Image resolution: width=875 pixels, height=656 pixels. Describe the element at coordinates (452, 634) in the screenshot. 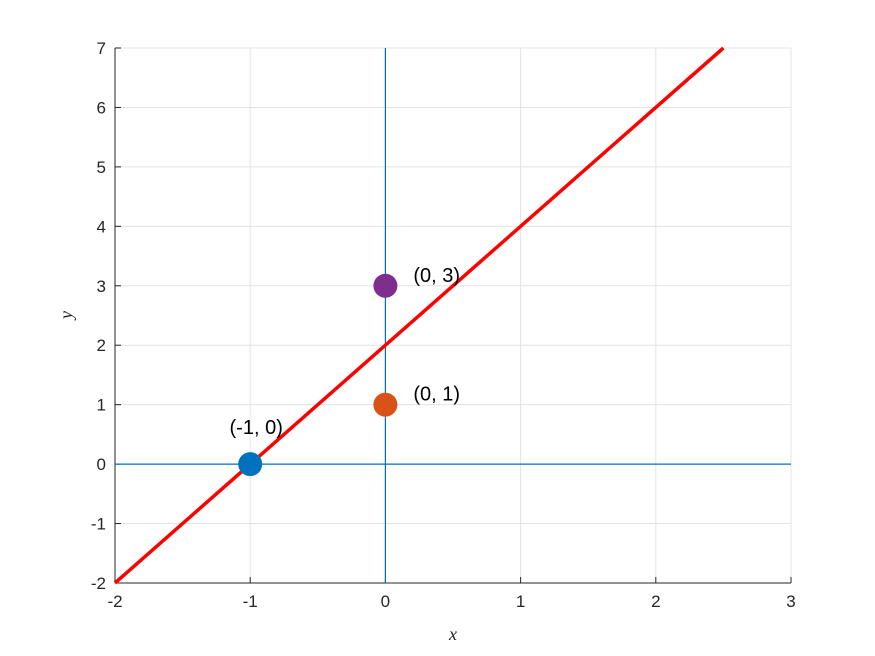

I see `x-axis-label: x` at that location.